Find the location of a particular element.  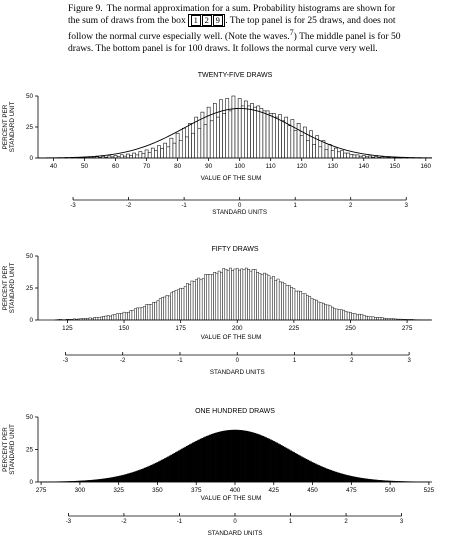

std-tick-label: -3 is located at coordinates (73, 206).